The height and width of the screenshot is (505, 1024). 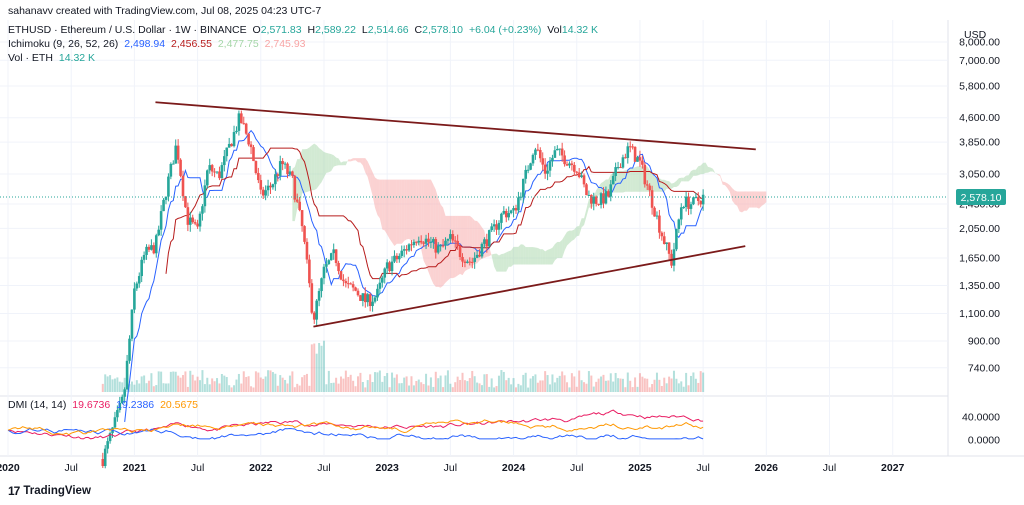 What do you see at coordinates (455, 126) in the screenshot?
I see `trendline-upper` at bounding box center [455, 126].